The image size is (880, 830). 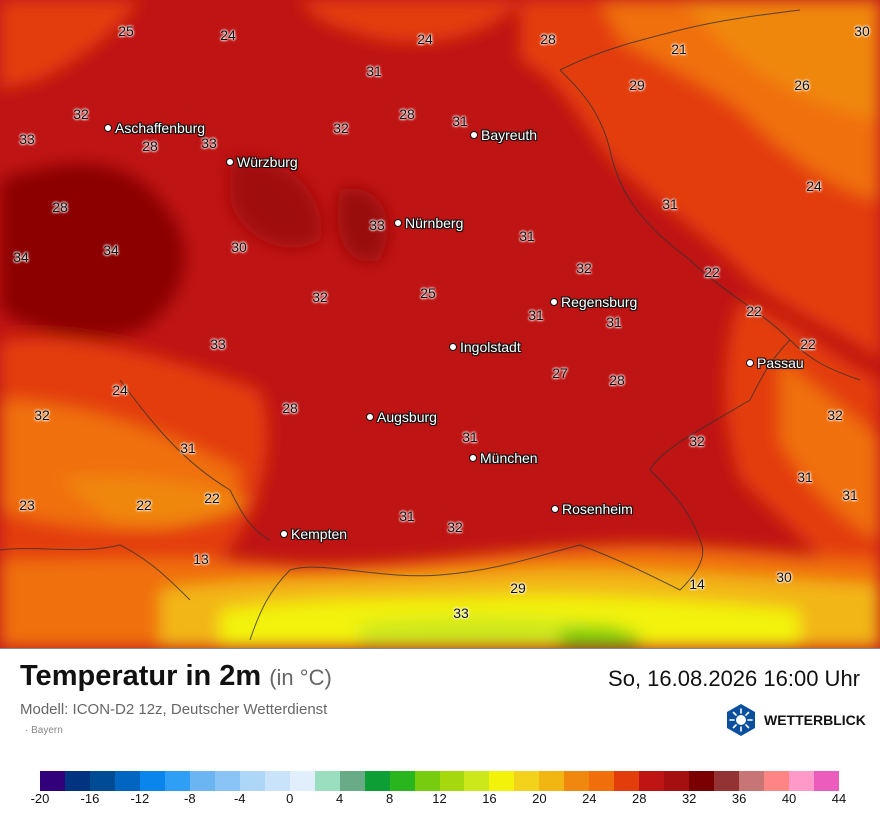 I want to click on city-bayreuth: Bayreuth, so click(x=503, y=135).